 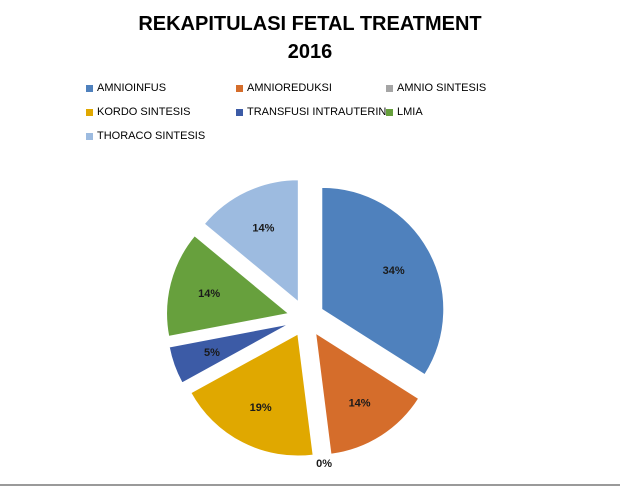 What do you see at coordinates (324, 464) in the screenshot?
I see `data-label: 0%` at bounding box center [324, 464].